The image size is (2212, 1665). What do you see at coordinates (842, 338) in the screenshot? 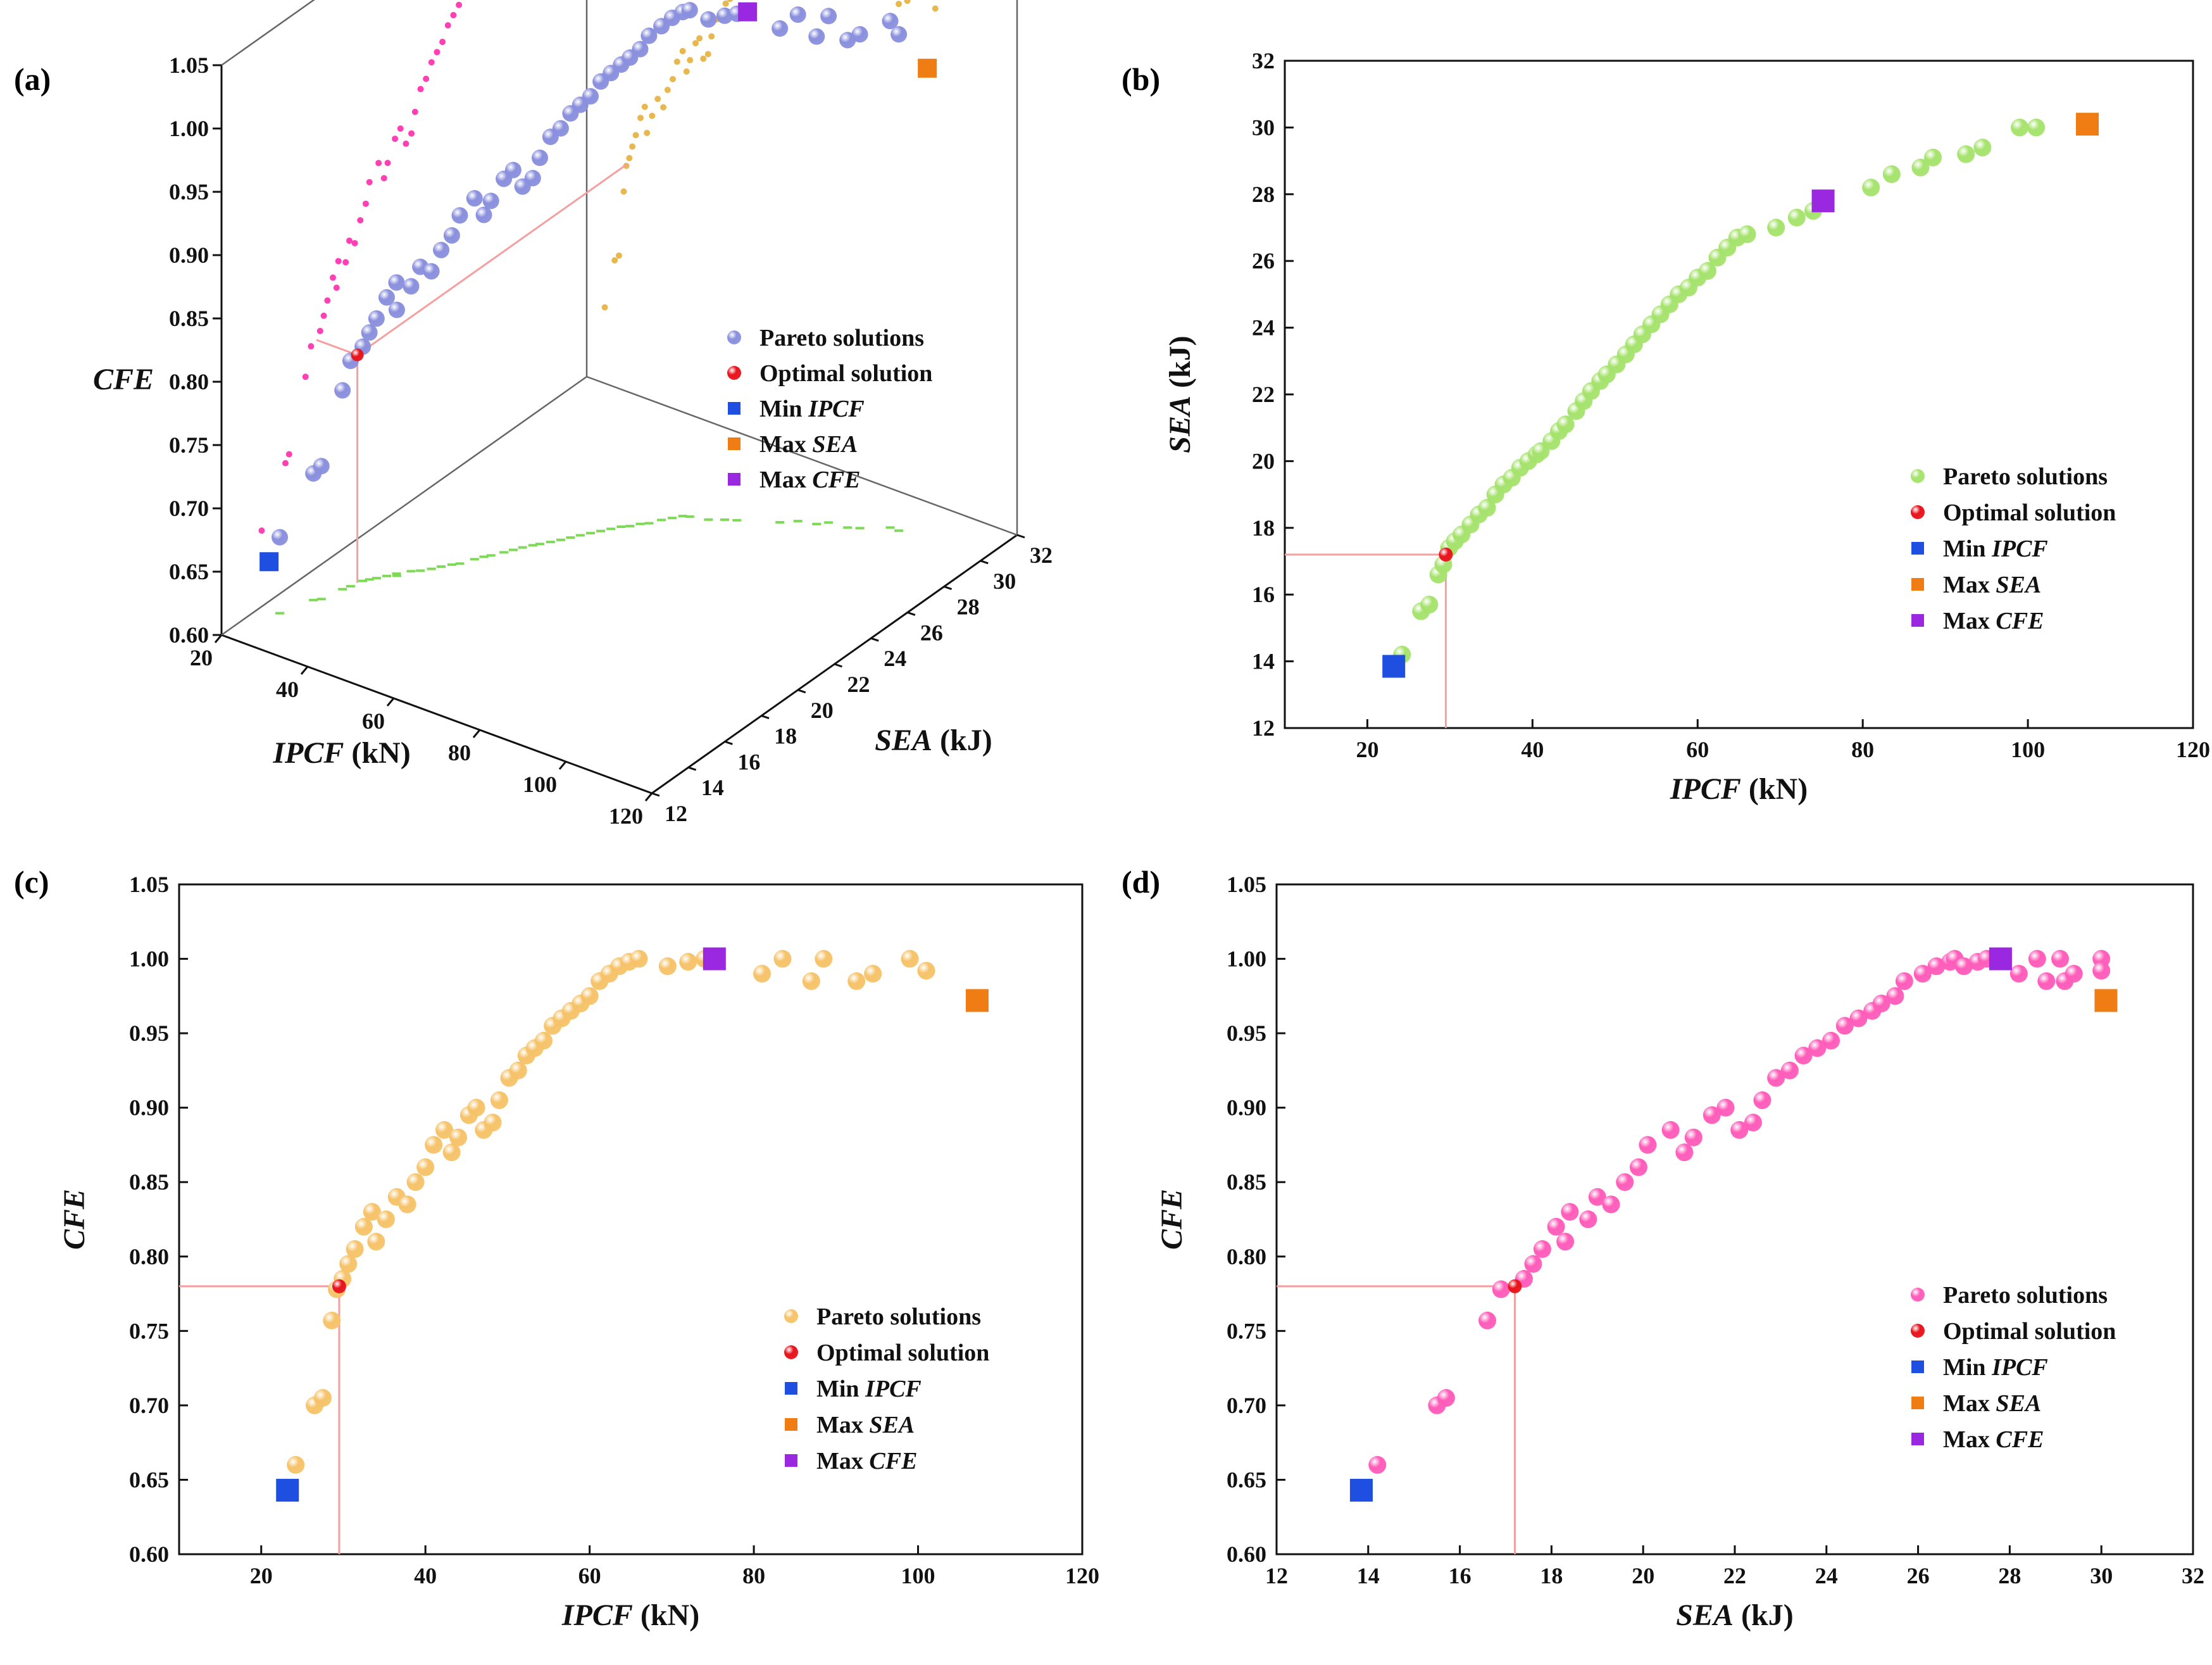
I see `legend-pareto-label: Pareto solutions` at bounding box center [842, 338].